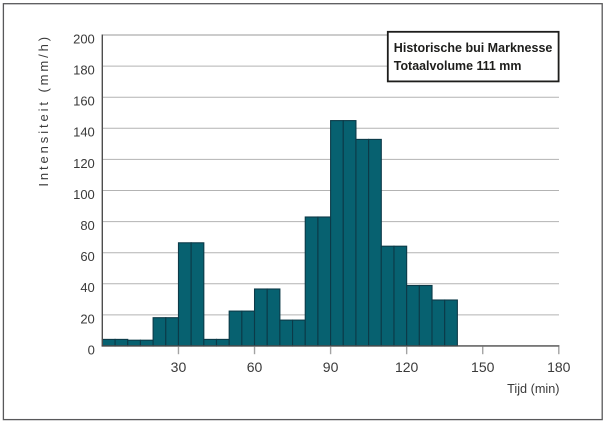  What do you see at coordinates (84, 101) in the screenshot?
I see `svg-text: 160` at bounding box center [84, 101].